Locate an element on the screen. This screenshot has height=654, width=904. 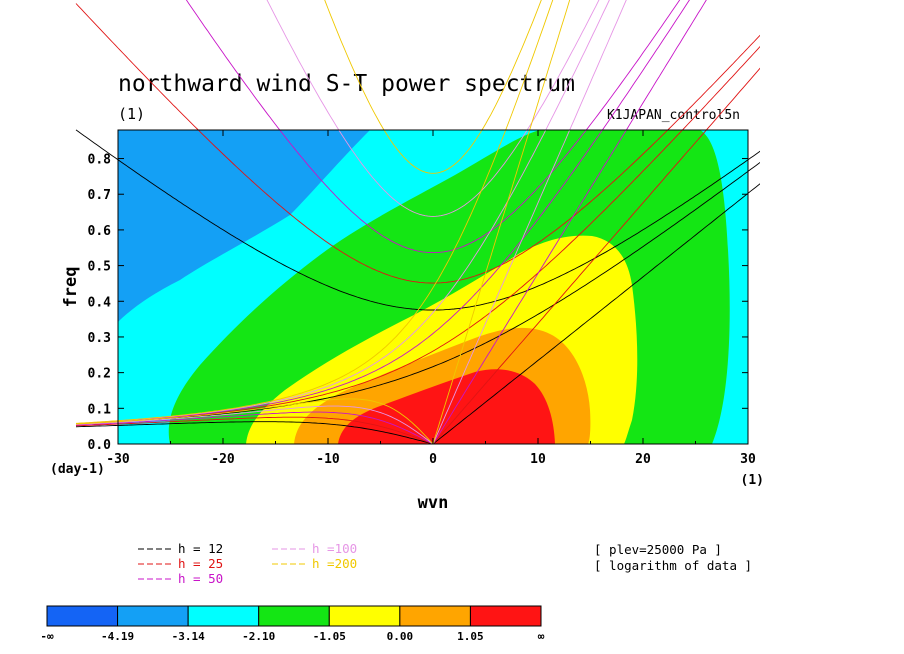
legend-label: h = 25 is located at coordinates (200, 563).